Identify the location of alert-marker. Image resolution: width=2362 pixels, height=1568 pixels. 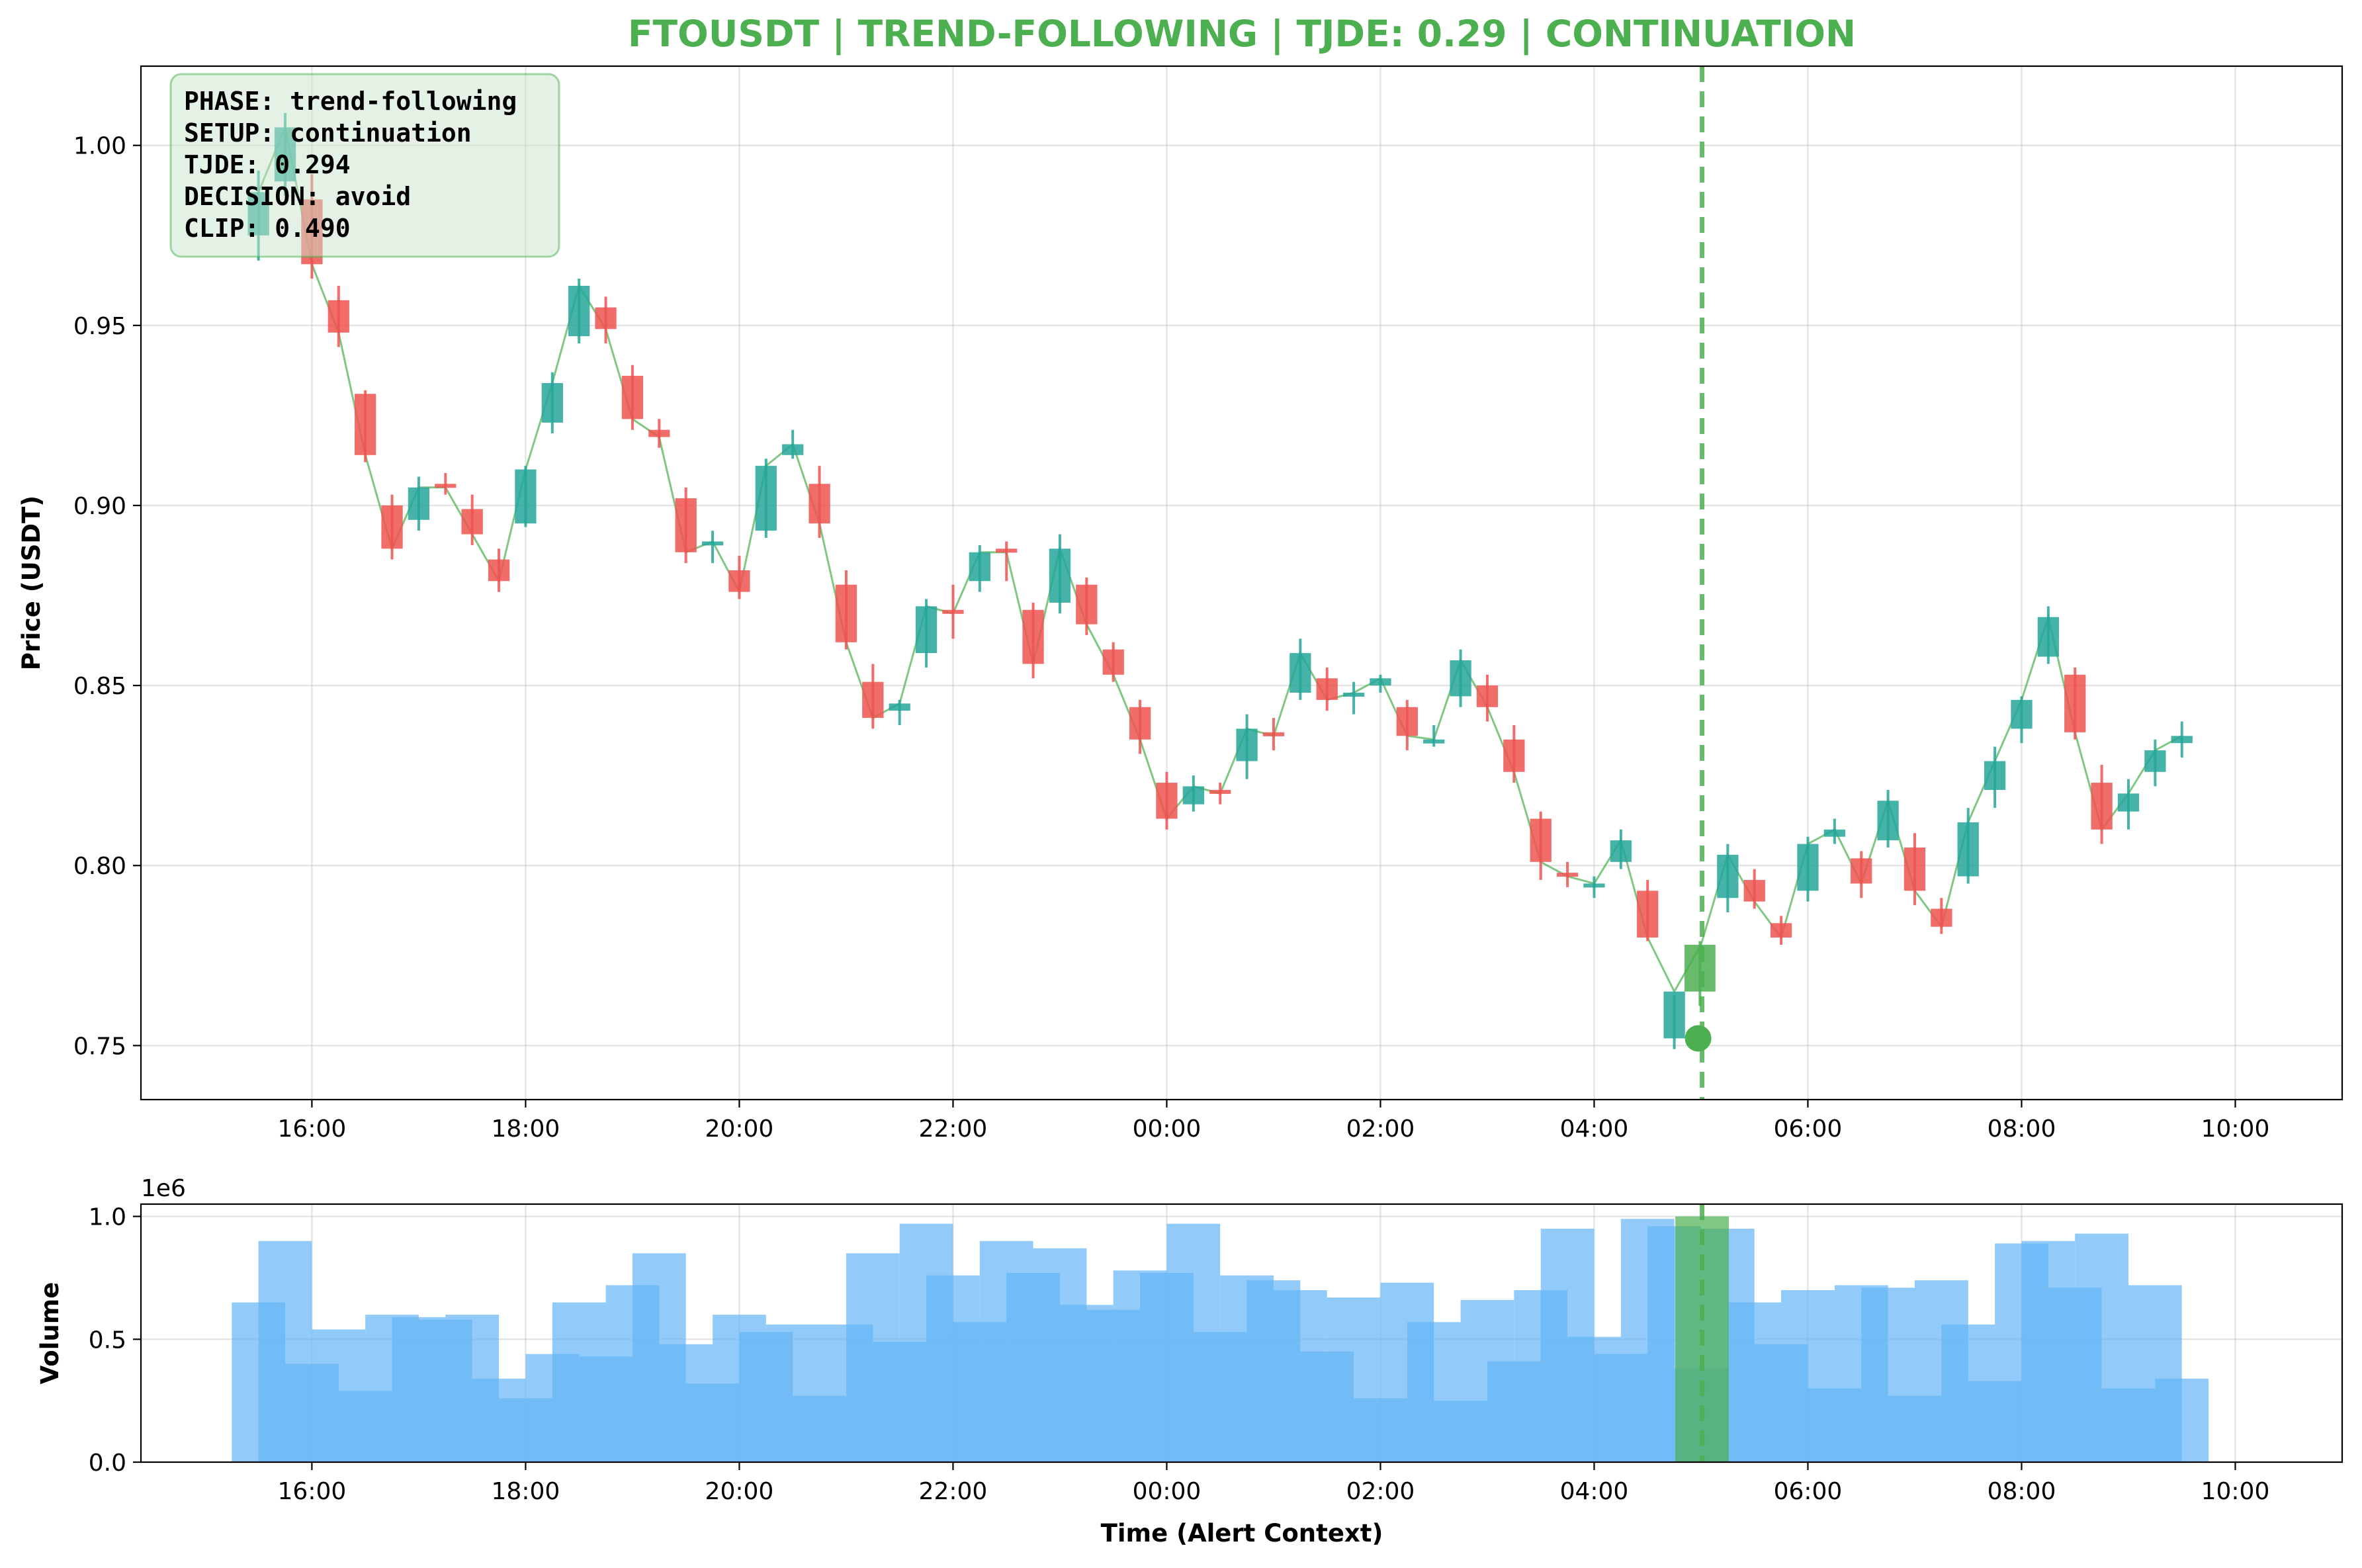
(1698, 583).